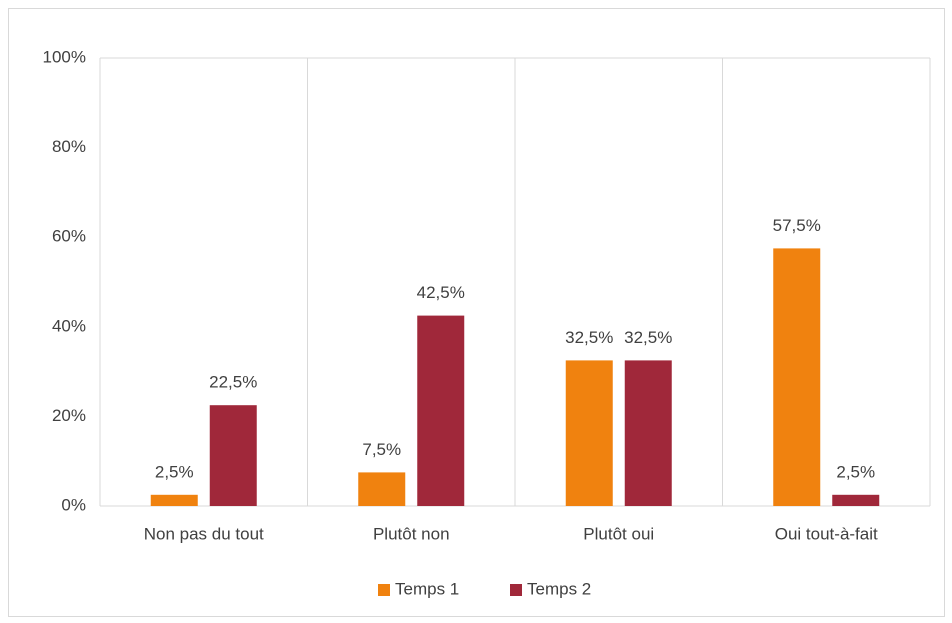 This screenshot has height=623, width=952. I want to click on x-tick-label: Plutôt oui, so click(618, 533).